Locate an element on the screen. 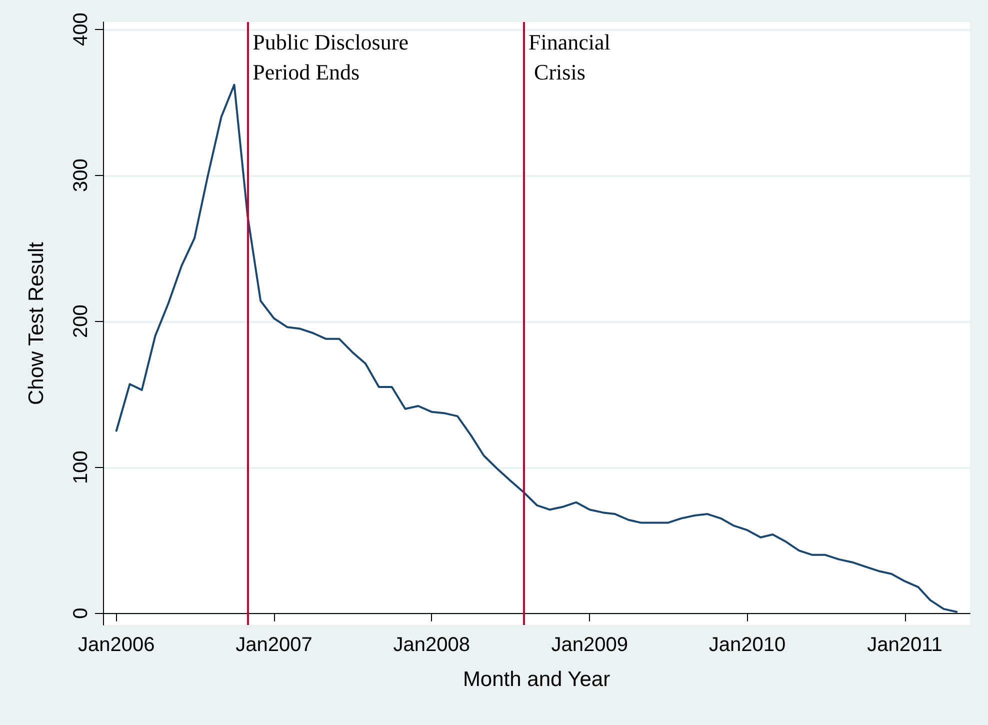  x-tick-label: Jan2011 is located at coordinates (904, 645).